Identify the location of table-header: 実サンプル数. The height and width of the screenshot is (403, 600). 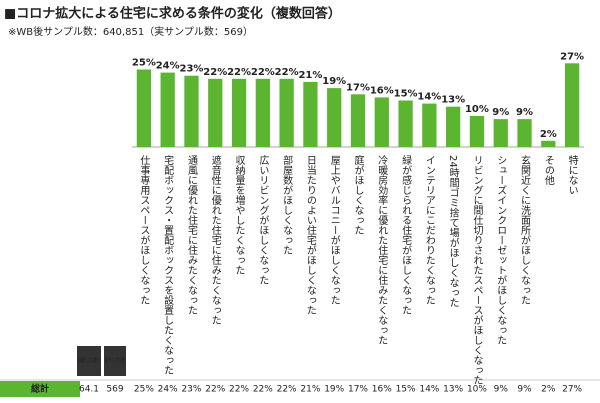
(115, 361).